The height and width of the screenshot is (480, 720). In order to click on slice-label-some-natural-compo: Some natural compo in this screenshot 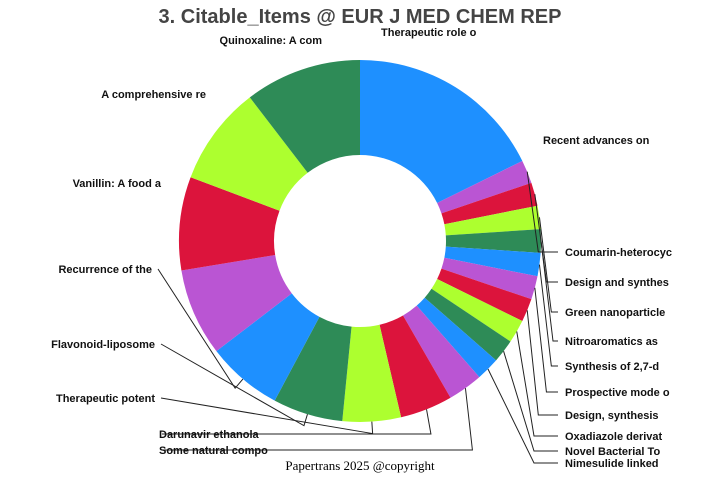, I will do `click(213, 451)`.